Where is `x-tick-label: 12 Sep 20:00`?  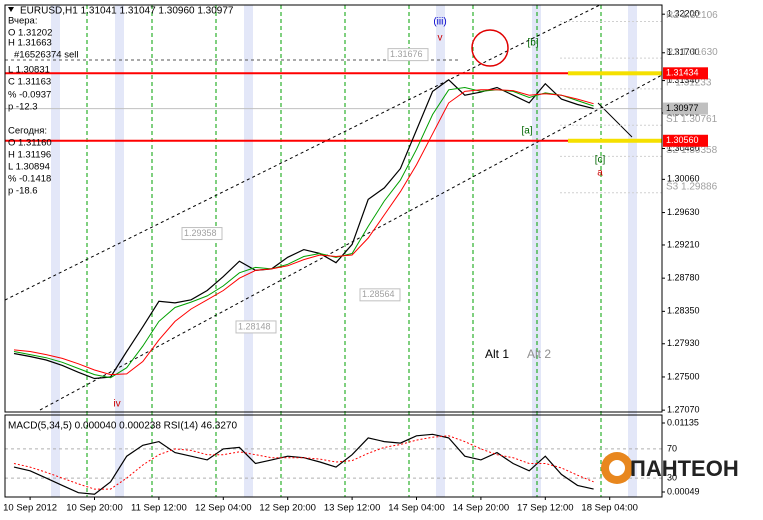 x-tick-label: 12 Sep 20:00 is located at coordinates (287, 508).